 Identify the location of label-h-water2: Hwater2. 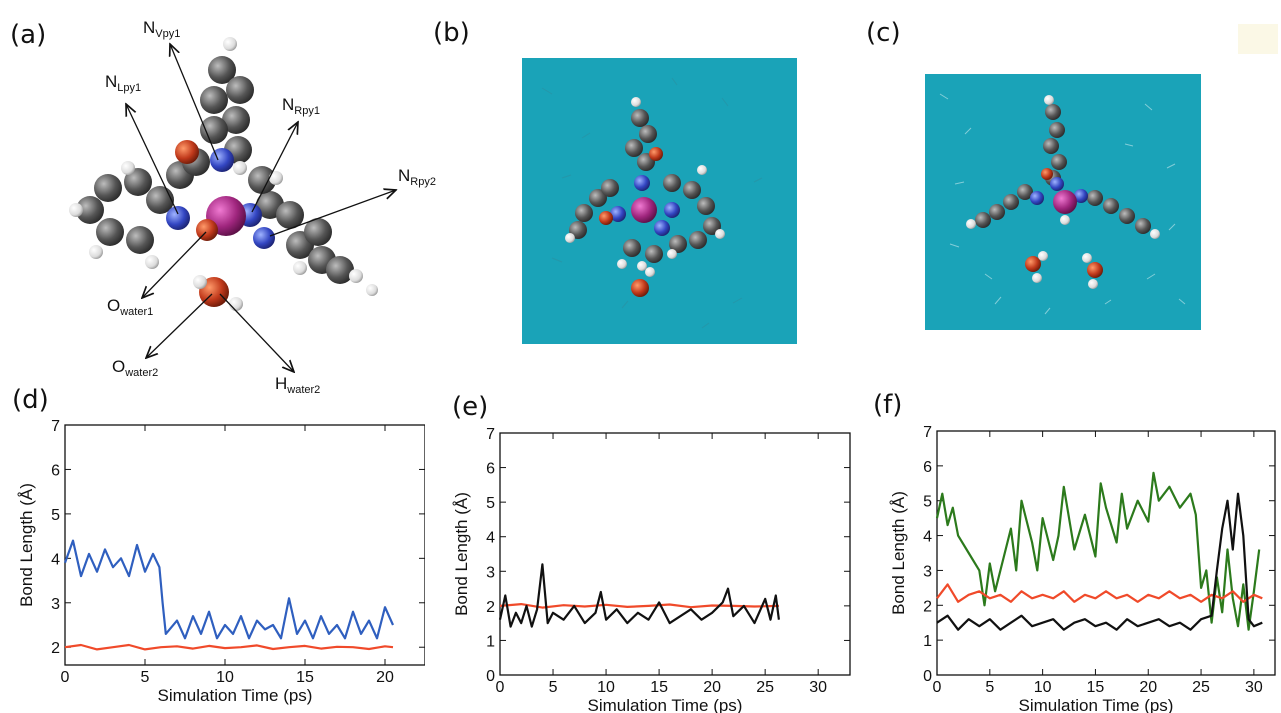
(298, 385).